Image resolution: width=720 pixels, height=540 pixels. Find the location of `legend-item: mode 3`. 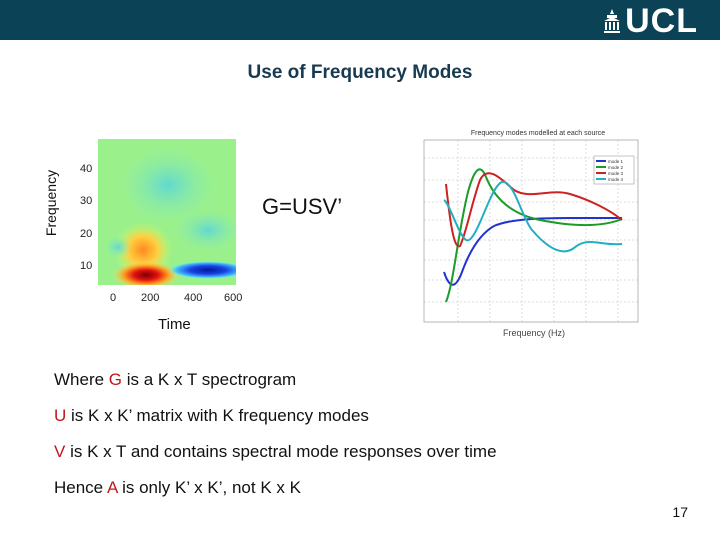

legend-item: mode 3 is located at coordinates (616, 173).